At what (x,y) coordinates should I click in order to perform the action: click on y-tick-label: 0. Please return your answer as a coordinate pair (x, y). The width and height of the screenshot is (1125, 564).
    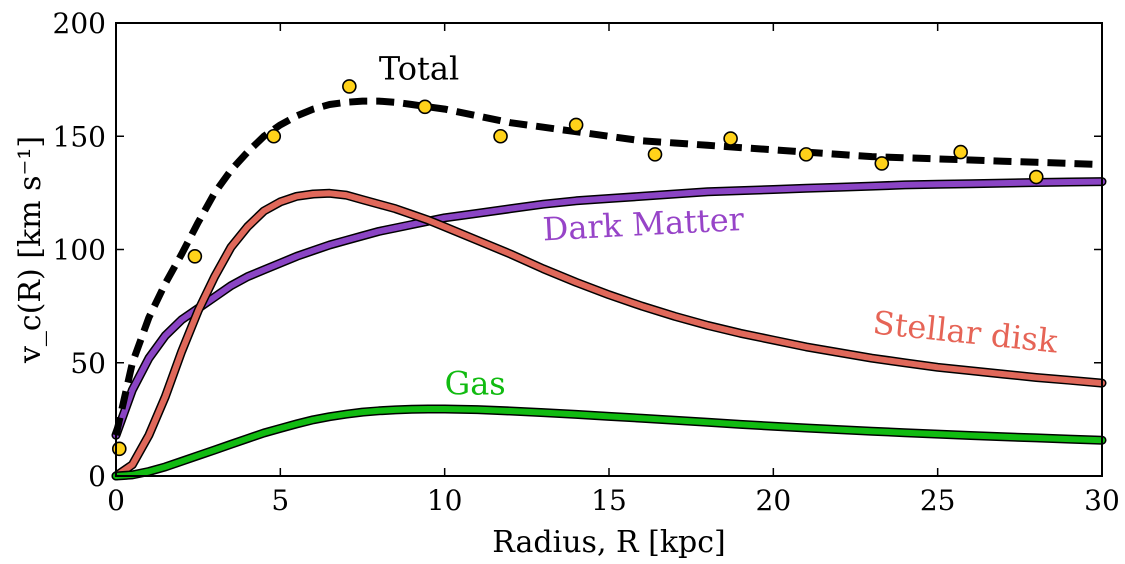
    Looking at the image, I should click on (97, 476).